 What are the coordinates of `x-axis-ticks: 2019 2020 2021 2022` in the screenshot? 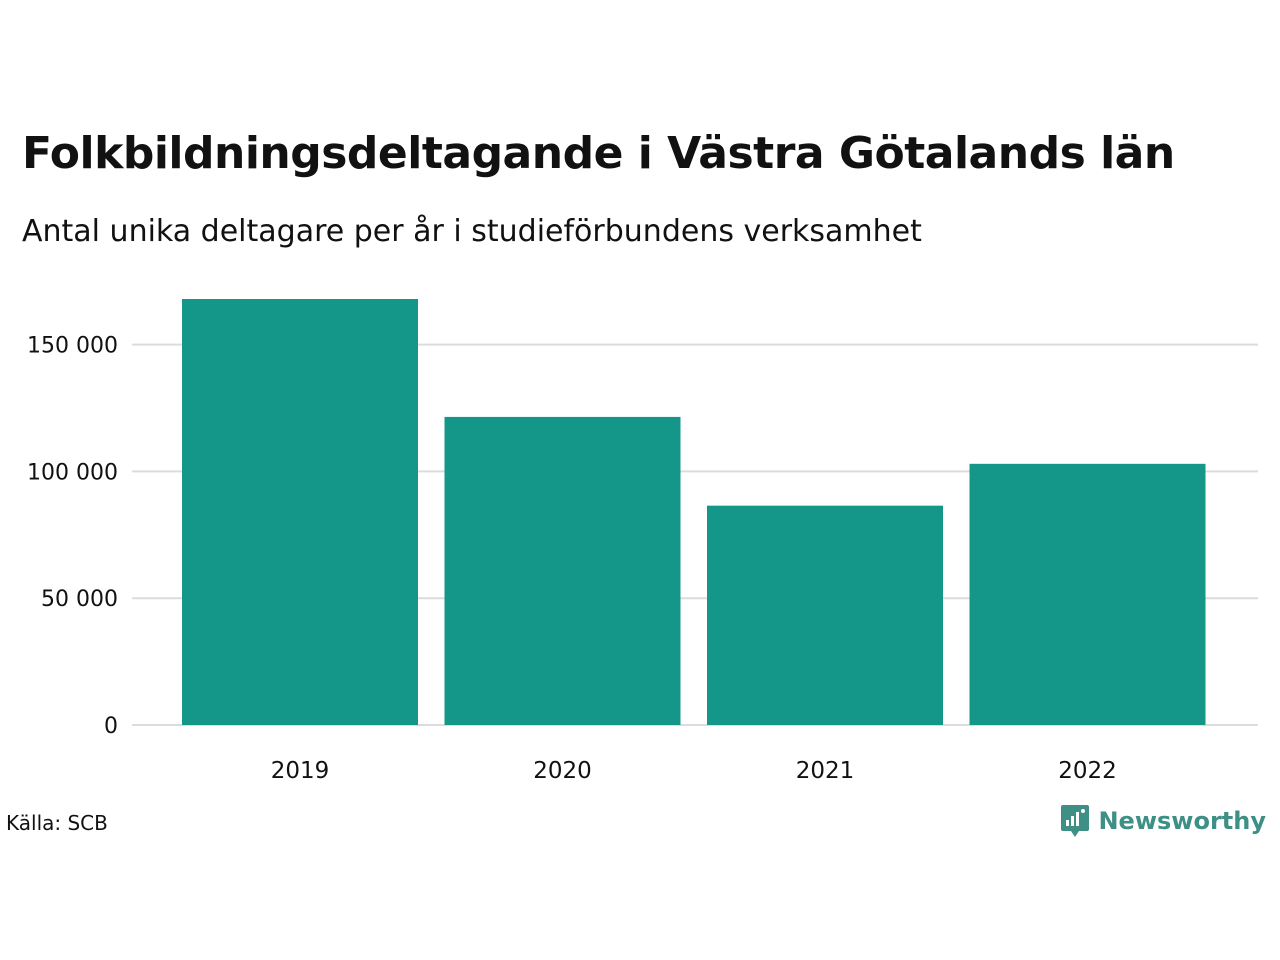 It's located at (694, 771).